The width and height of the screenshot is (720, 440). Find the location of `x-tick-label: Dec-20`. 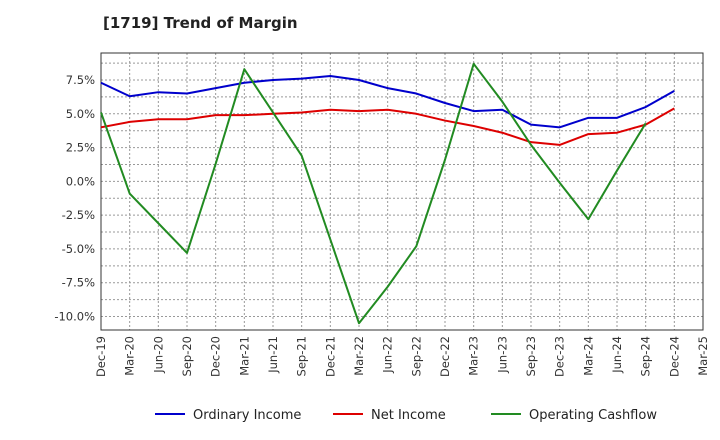

x-tick-label: Dec-20 is located at coordinates (216, 356).